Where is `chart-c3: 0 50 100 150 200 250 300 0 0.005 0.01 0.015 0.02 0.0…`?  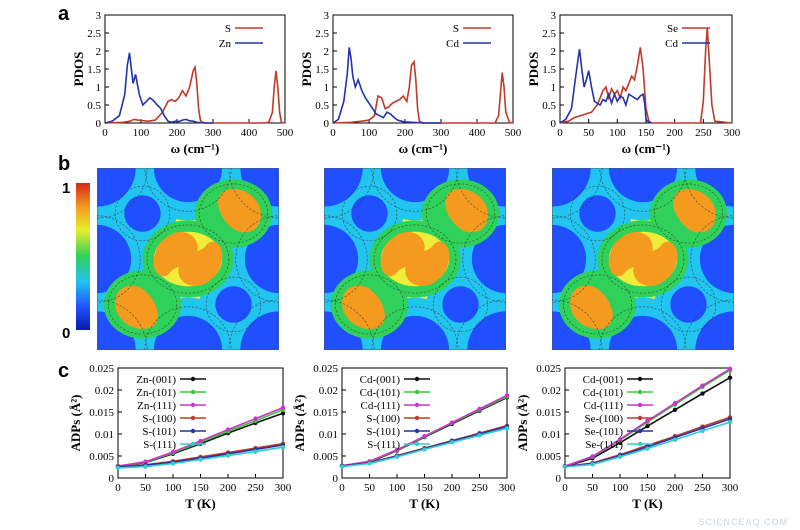
chart-c3: 0 50 100 150 200 250 300 0 0.005 0.01 0.015 0.02 0.0… is located at coordinates (627, 437).